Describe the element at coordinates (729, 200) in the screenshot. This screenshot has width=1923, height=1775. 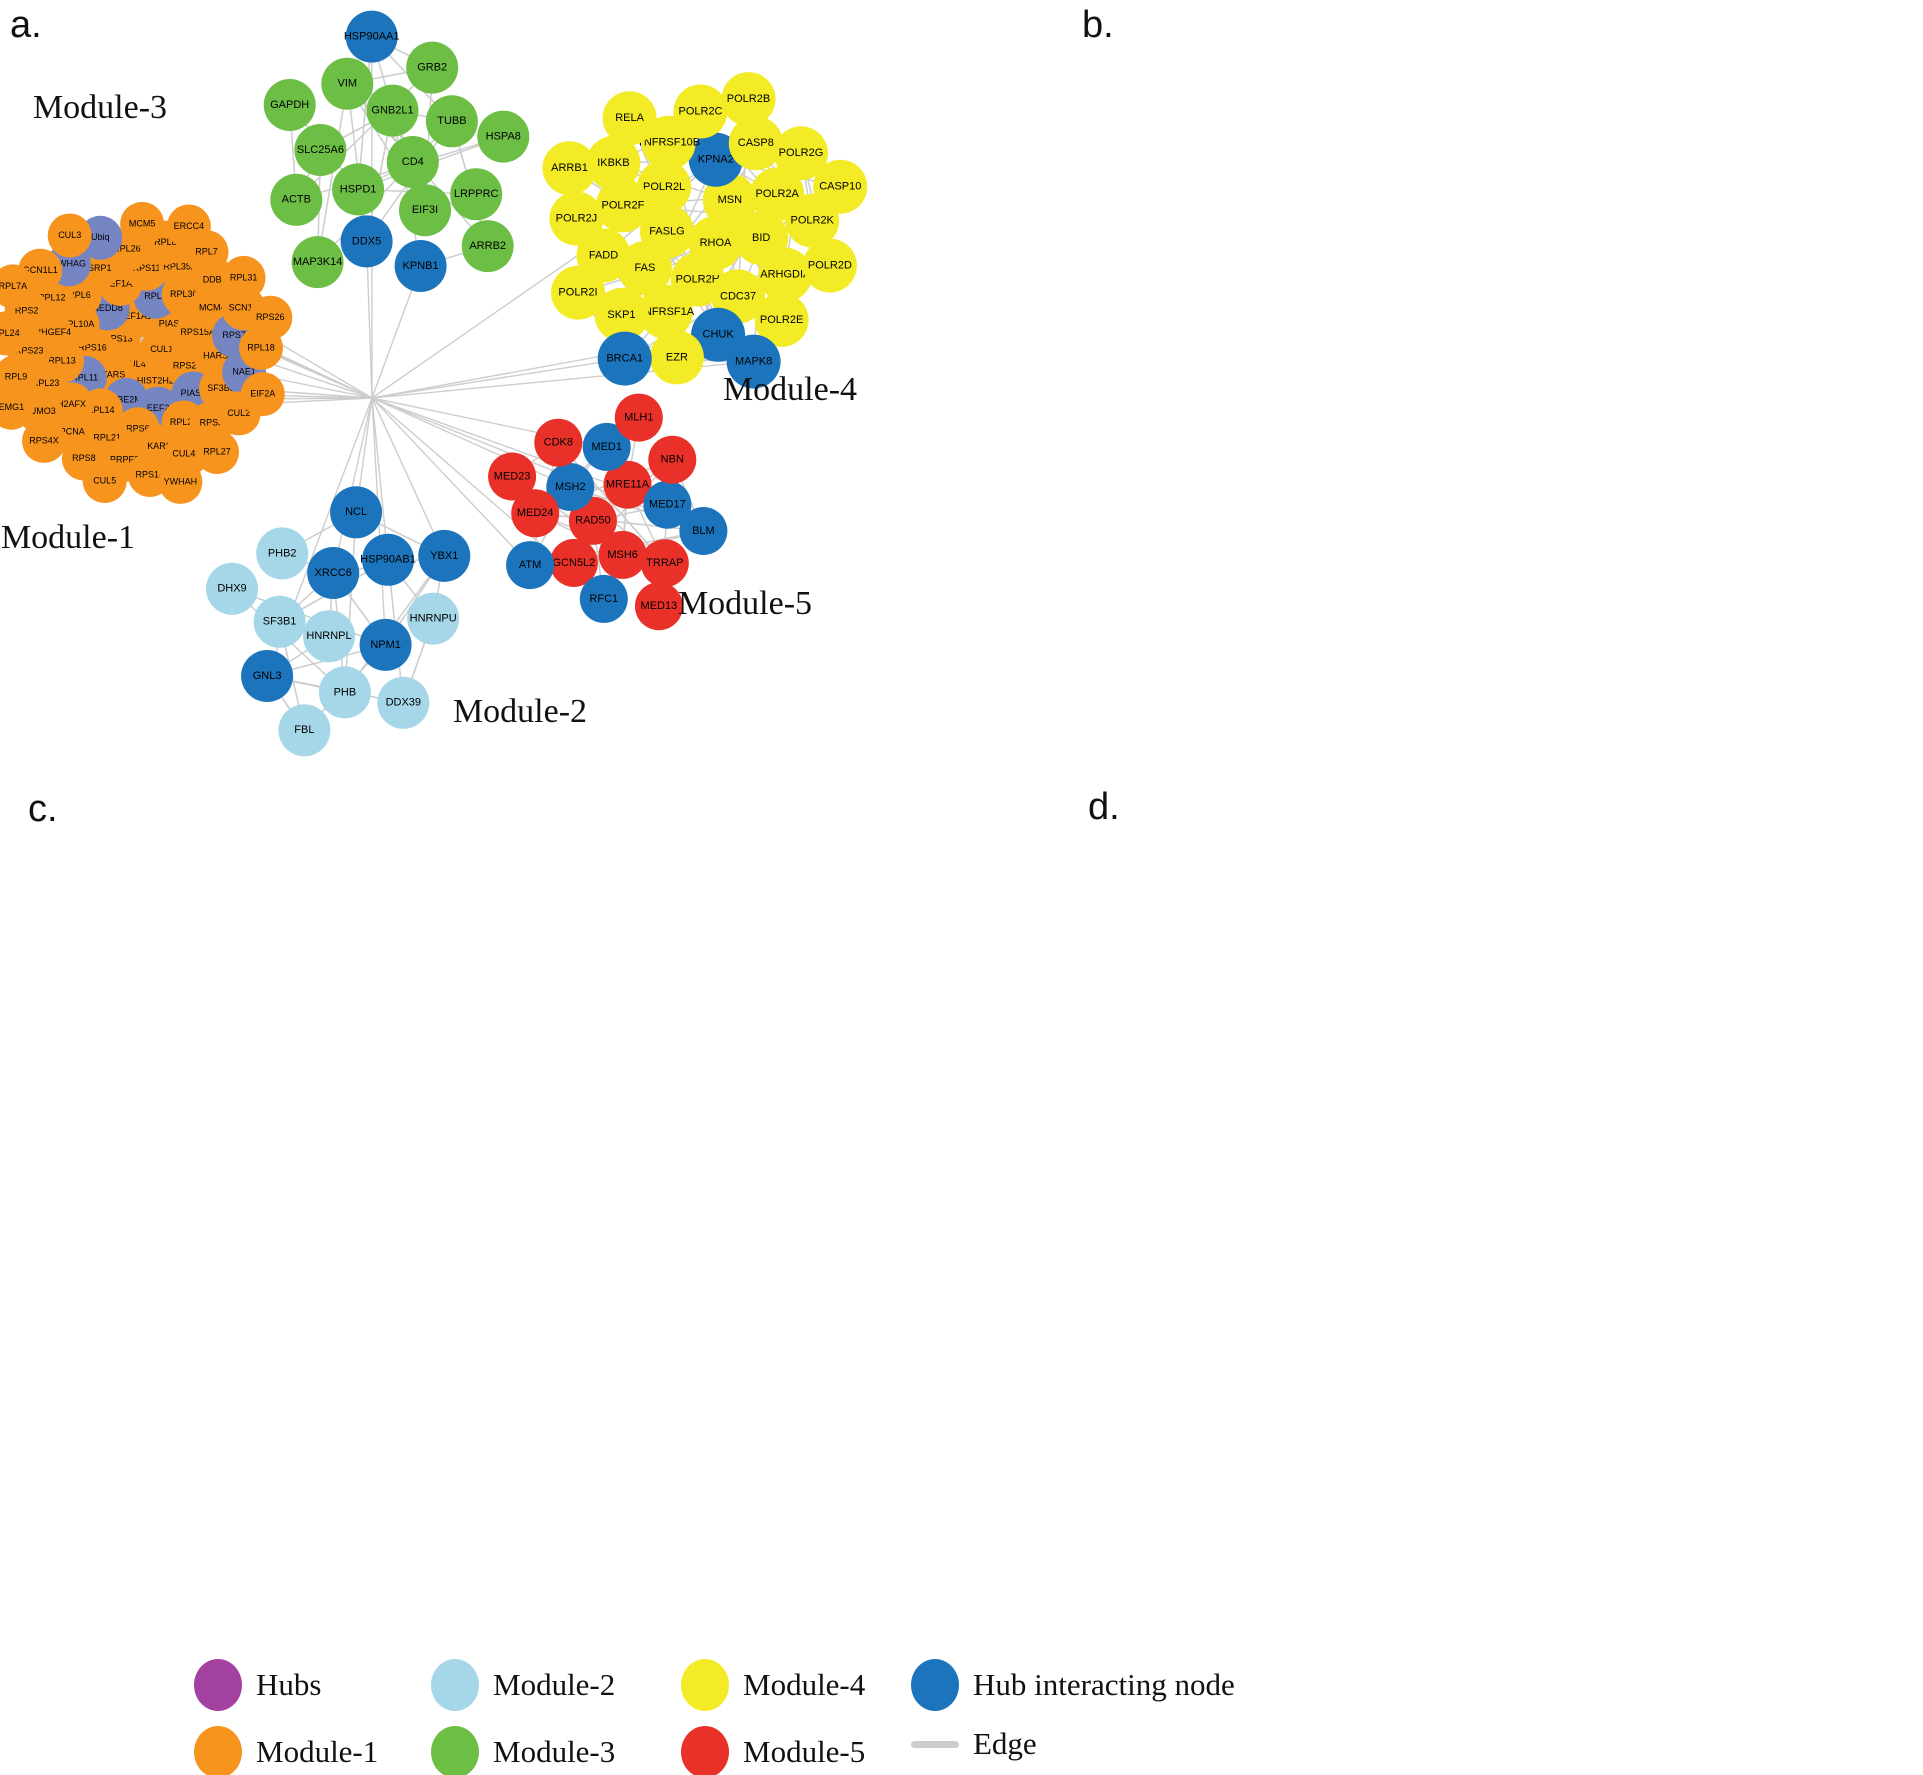
I see `gene-node-MSN: MSN` at that location.